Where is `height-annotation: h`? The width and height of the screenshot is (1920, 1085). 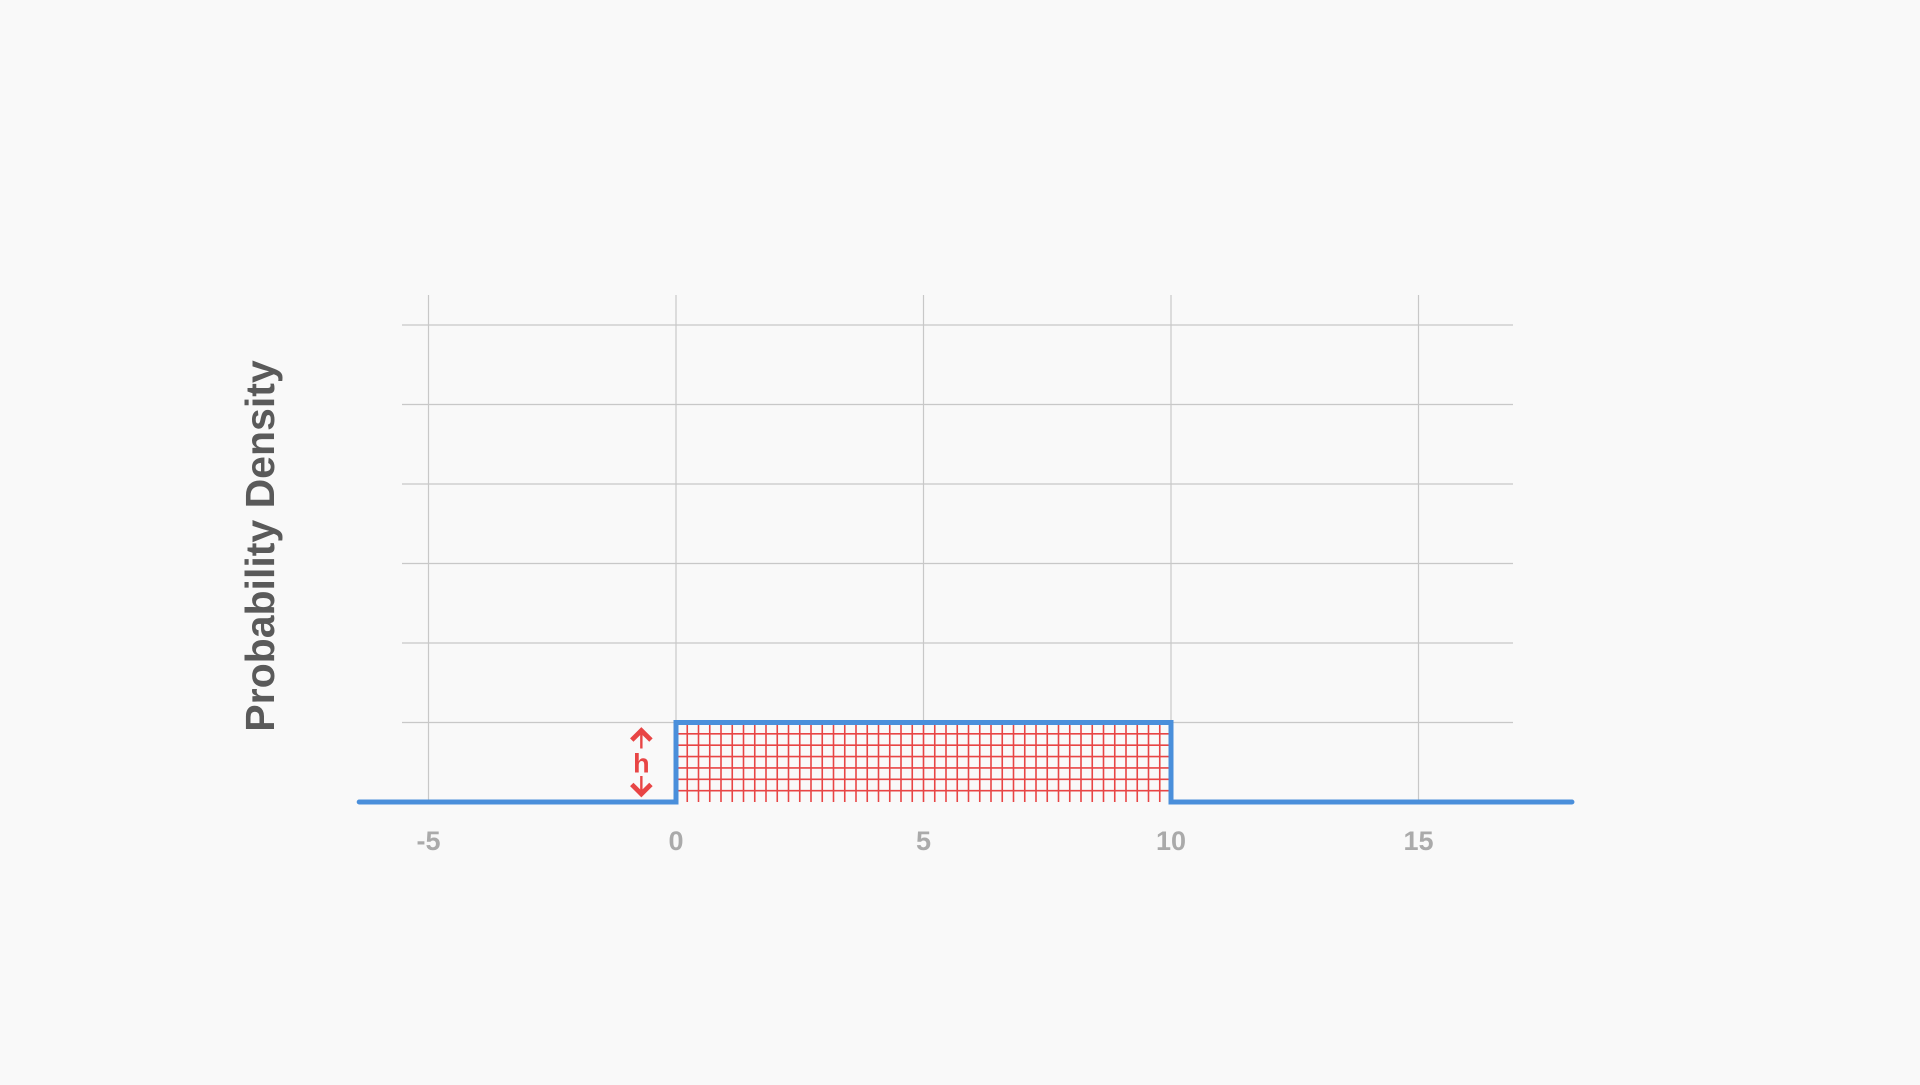 height-annotation: h is located at coordinates (641, 762).